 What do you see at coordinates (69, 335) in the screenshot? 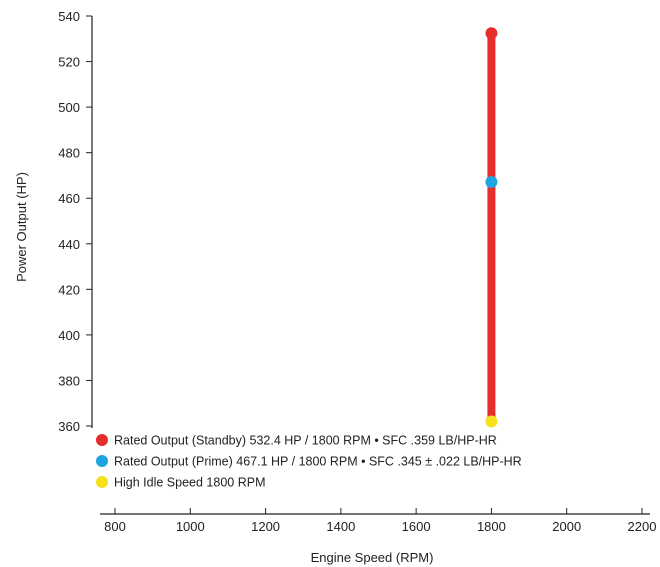
I see `y-tick-label: 400` at bounding box center [69, 335].